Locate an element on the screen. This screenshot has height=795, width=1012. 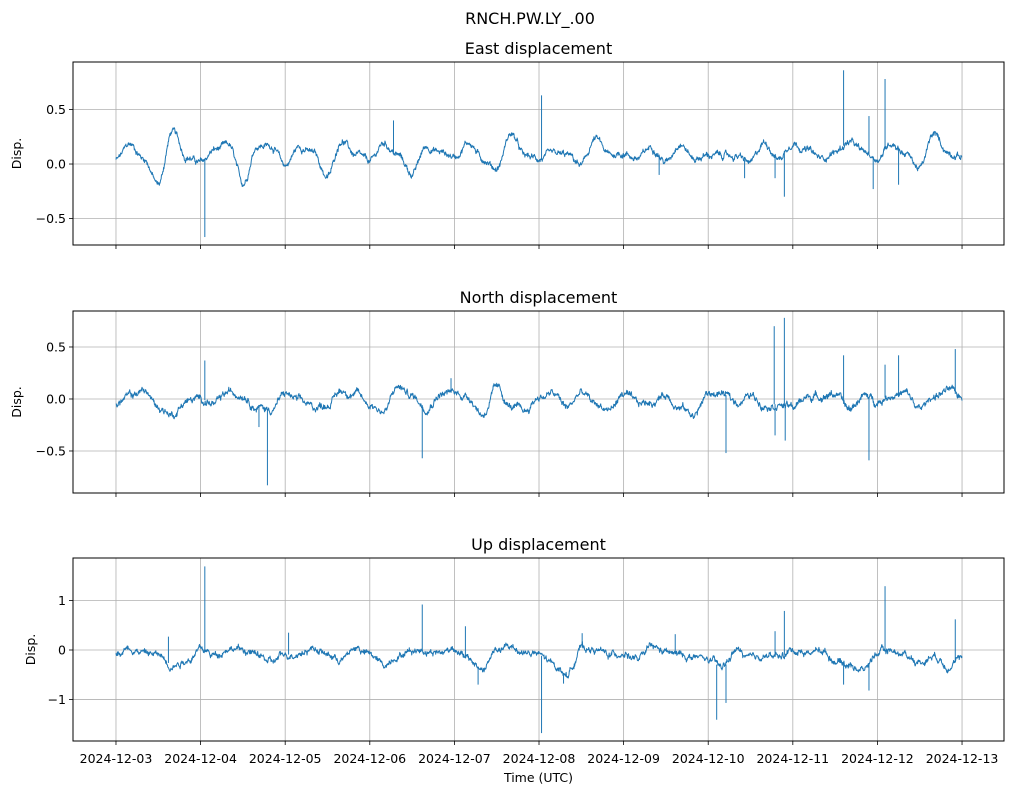
x-tick-label: 2024-12-03 is located at coordinates (116, 758).